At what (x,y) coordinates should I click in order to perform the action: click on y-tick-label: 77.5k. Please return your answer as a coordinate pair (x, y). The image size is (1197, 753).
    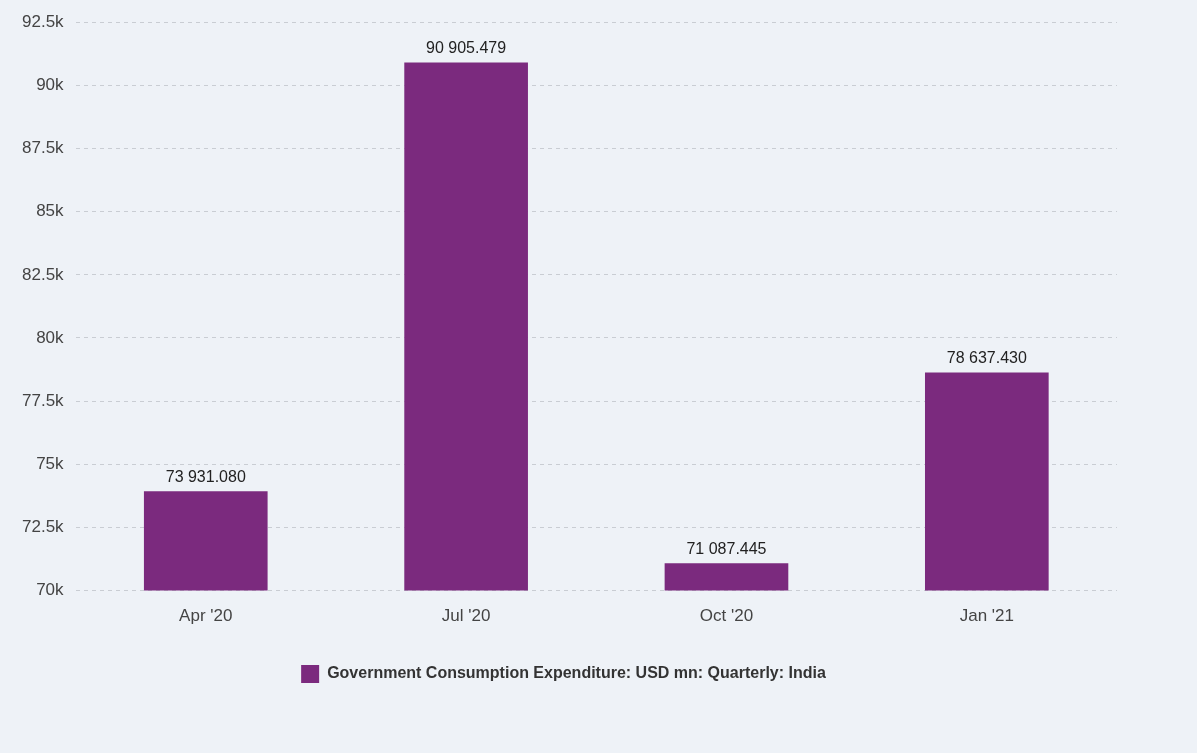
    Looking at the image, I should click on (43, 400).